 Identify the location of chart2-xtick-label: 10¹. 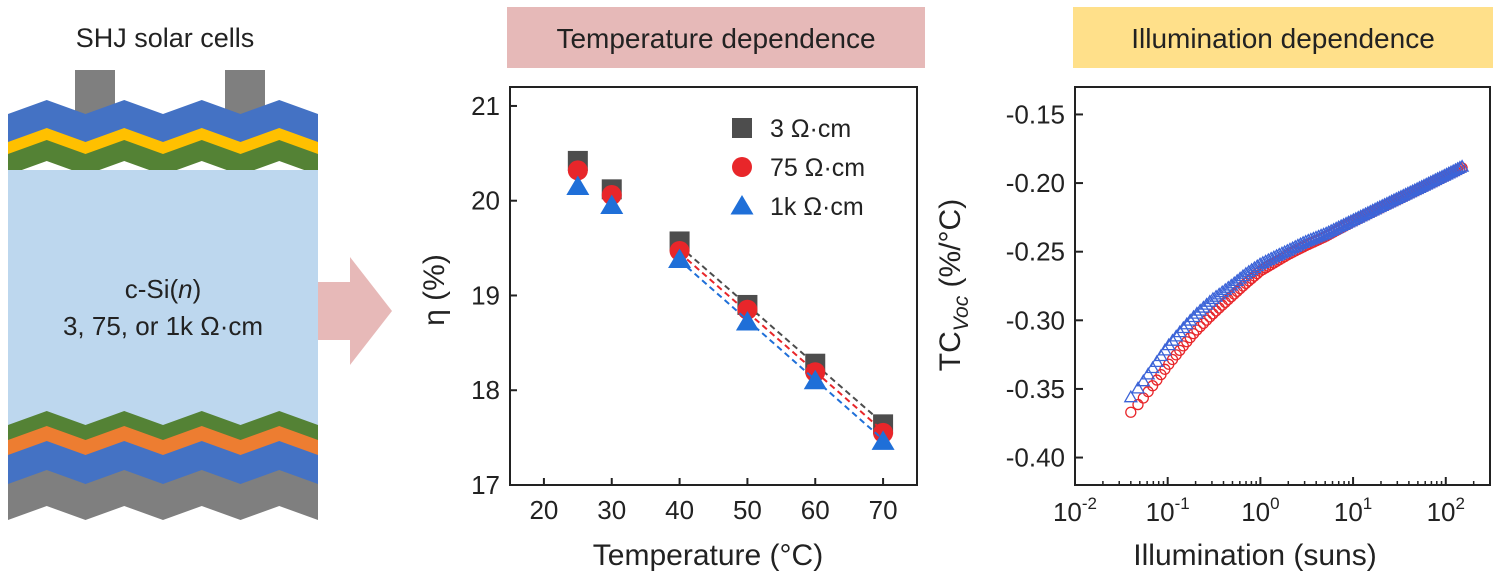
(1353, 510).